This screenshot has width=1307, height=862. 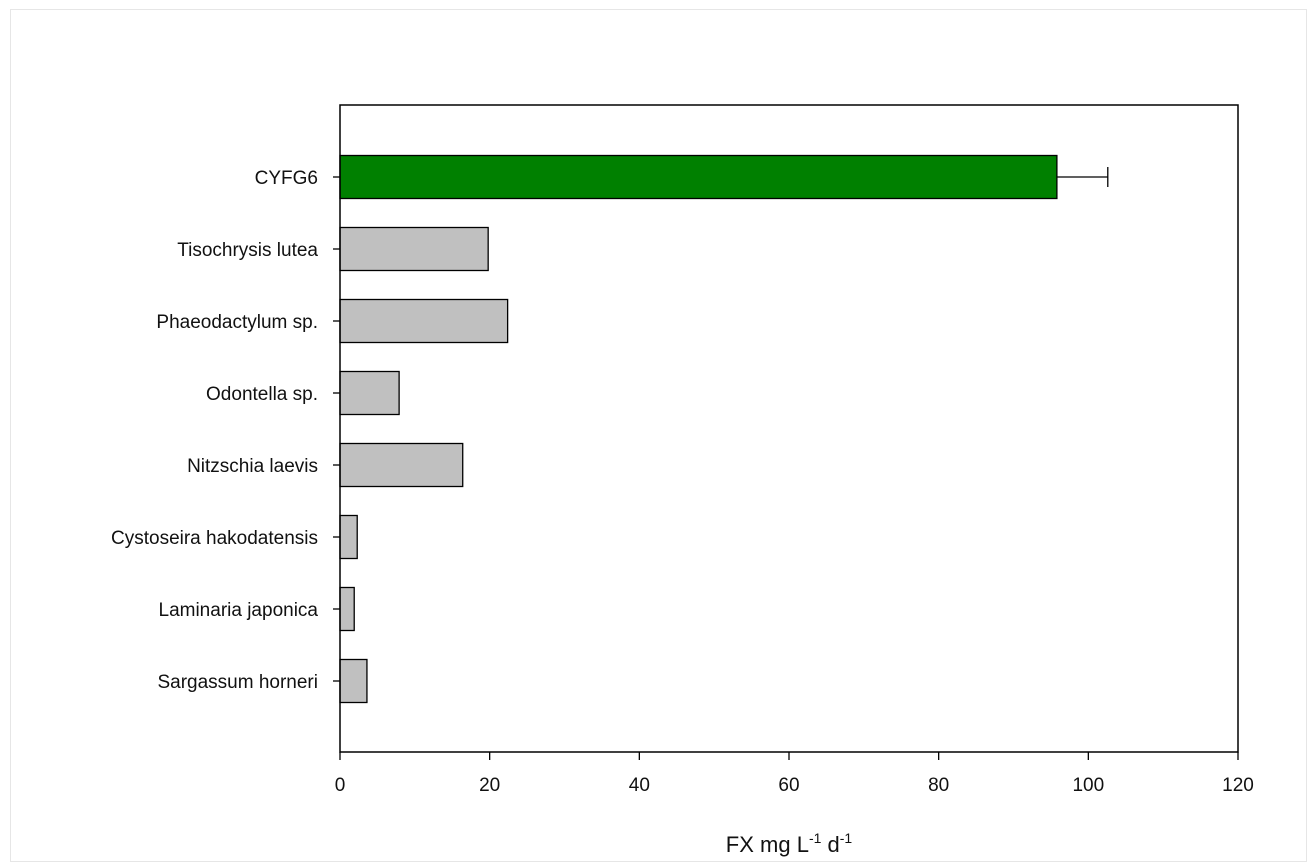 I want to click on x-tick-label: 120, so click(x=1238, y=785).